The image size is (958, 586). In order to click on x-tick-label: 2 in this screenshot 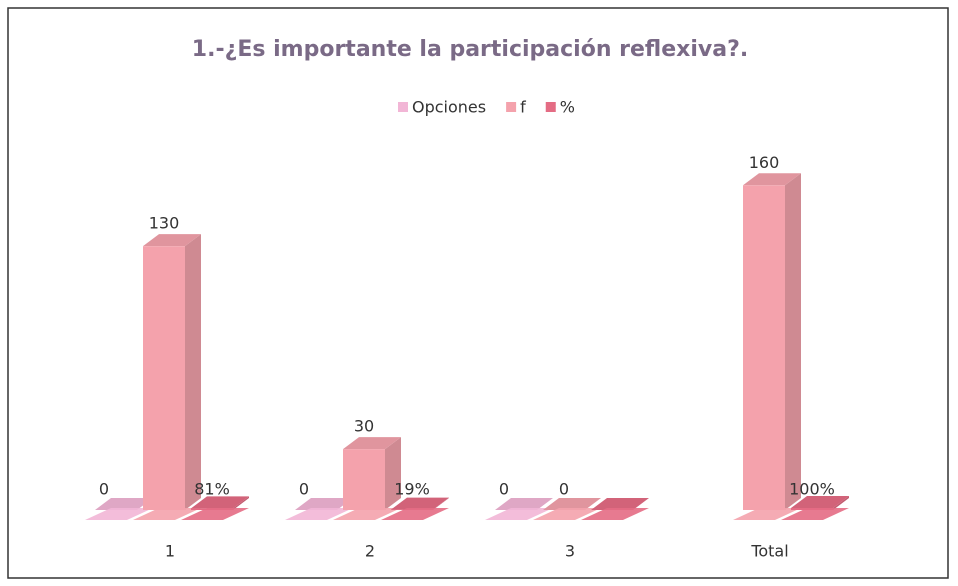, I will do `click(370, 551)`.